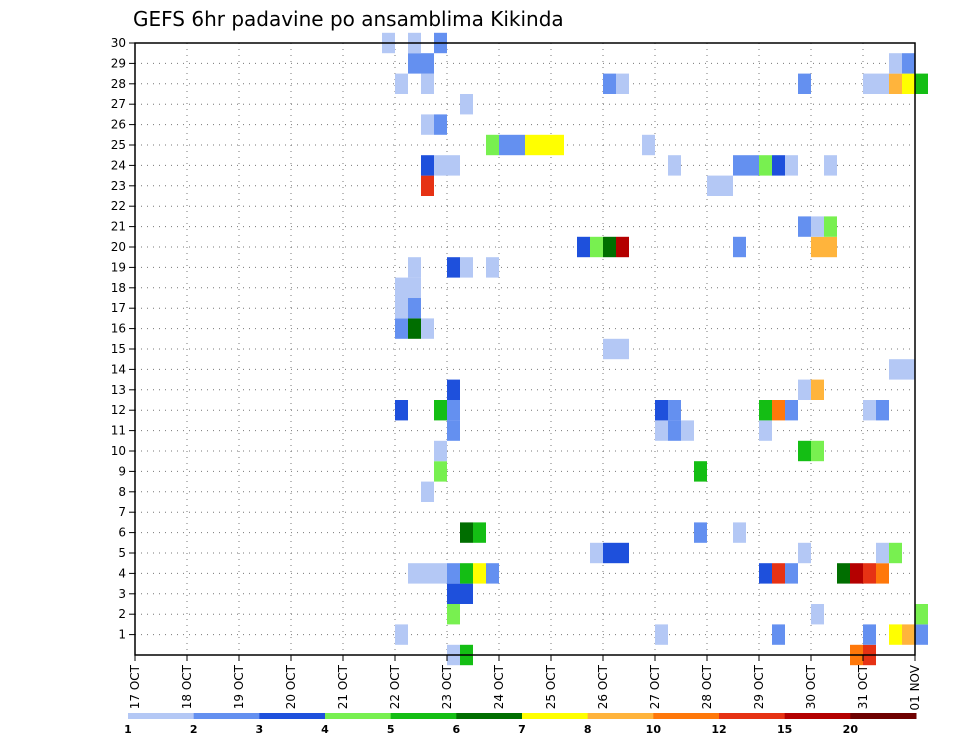  I want to click on colorbar-label: 3, so click(260, 729).